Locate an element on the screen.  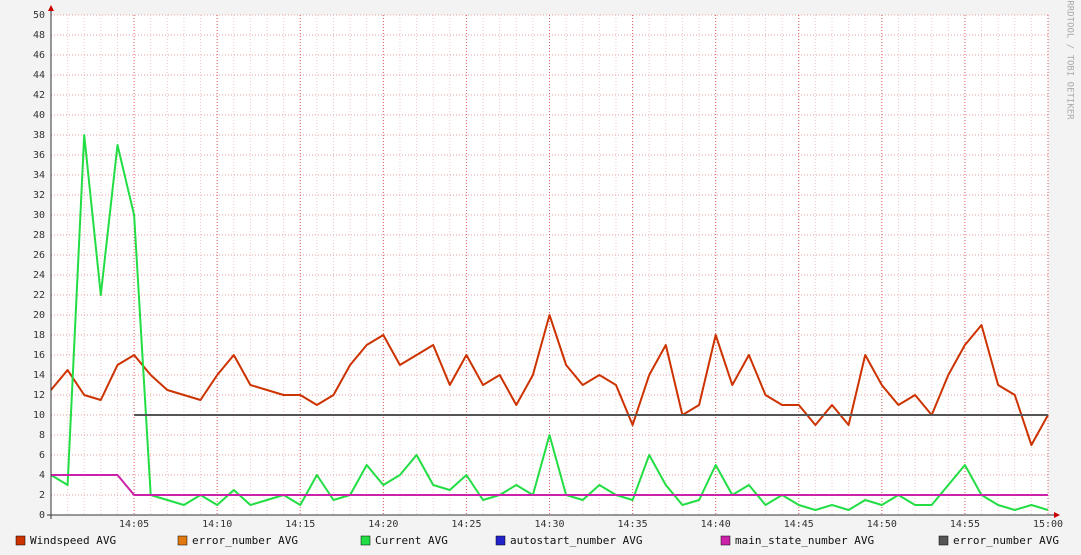
y-tick-label: 24 is located at coordinates (39, 275).